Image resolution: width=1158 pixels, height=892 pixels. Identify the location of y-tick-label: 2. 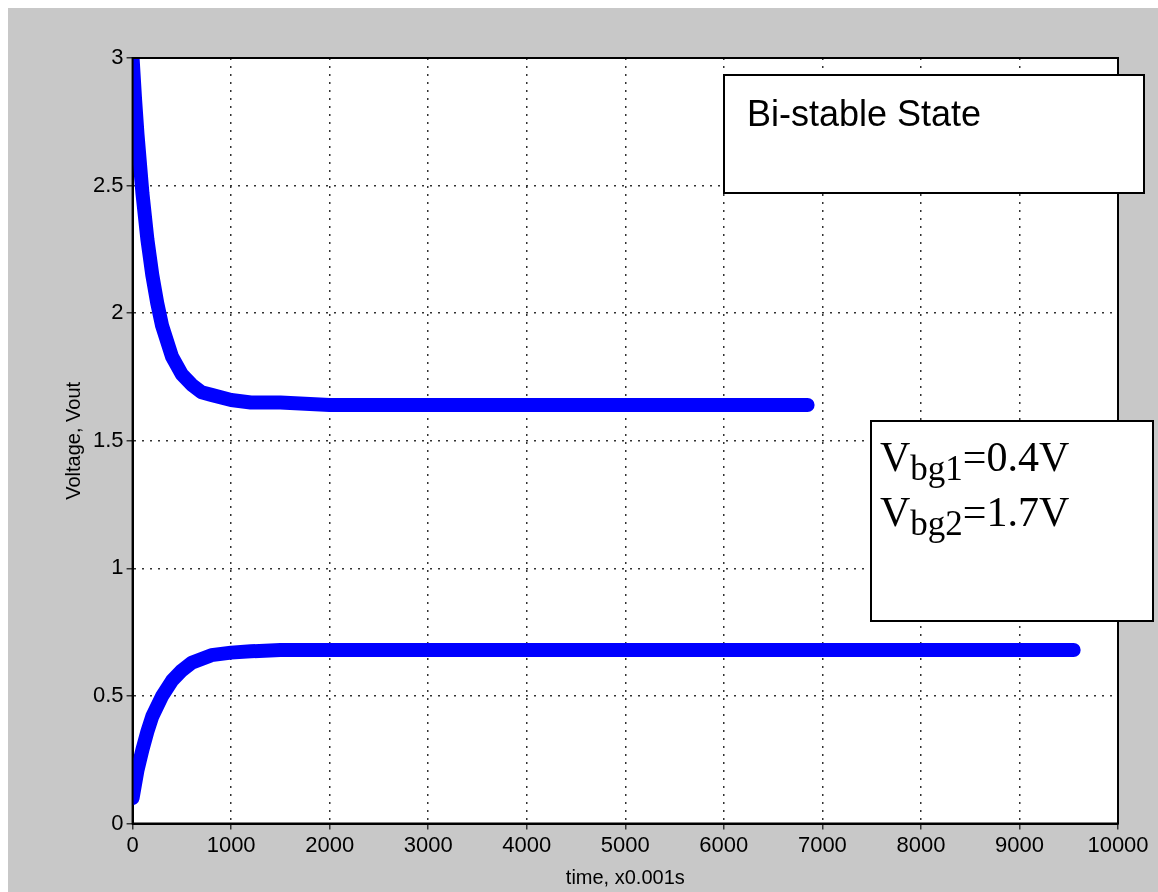
(117, 312).